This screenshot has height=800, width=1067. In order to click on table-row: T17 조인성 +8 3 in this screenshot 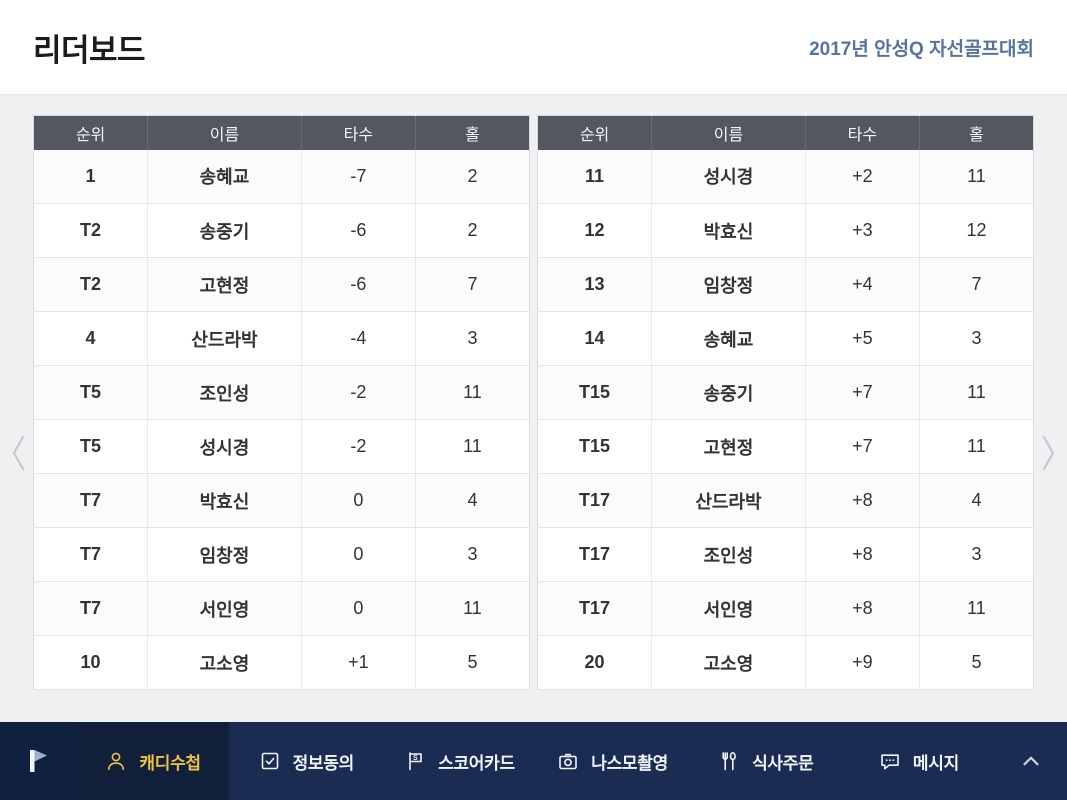, I will do `click(785, 554)`.